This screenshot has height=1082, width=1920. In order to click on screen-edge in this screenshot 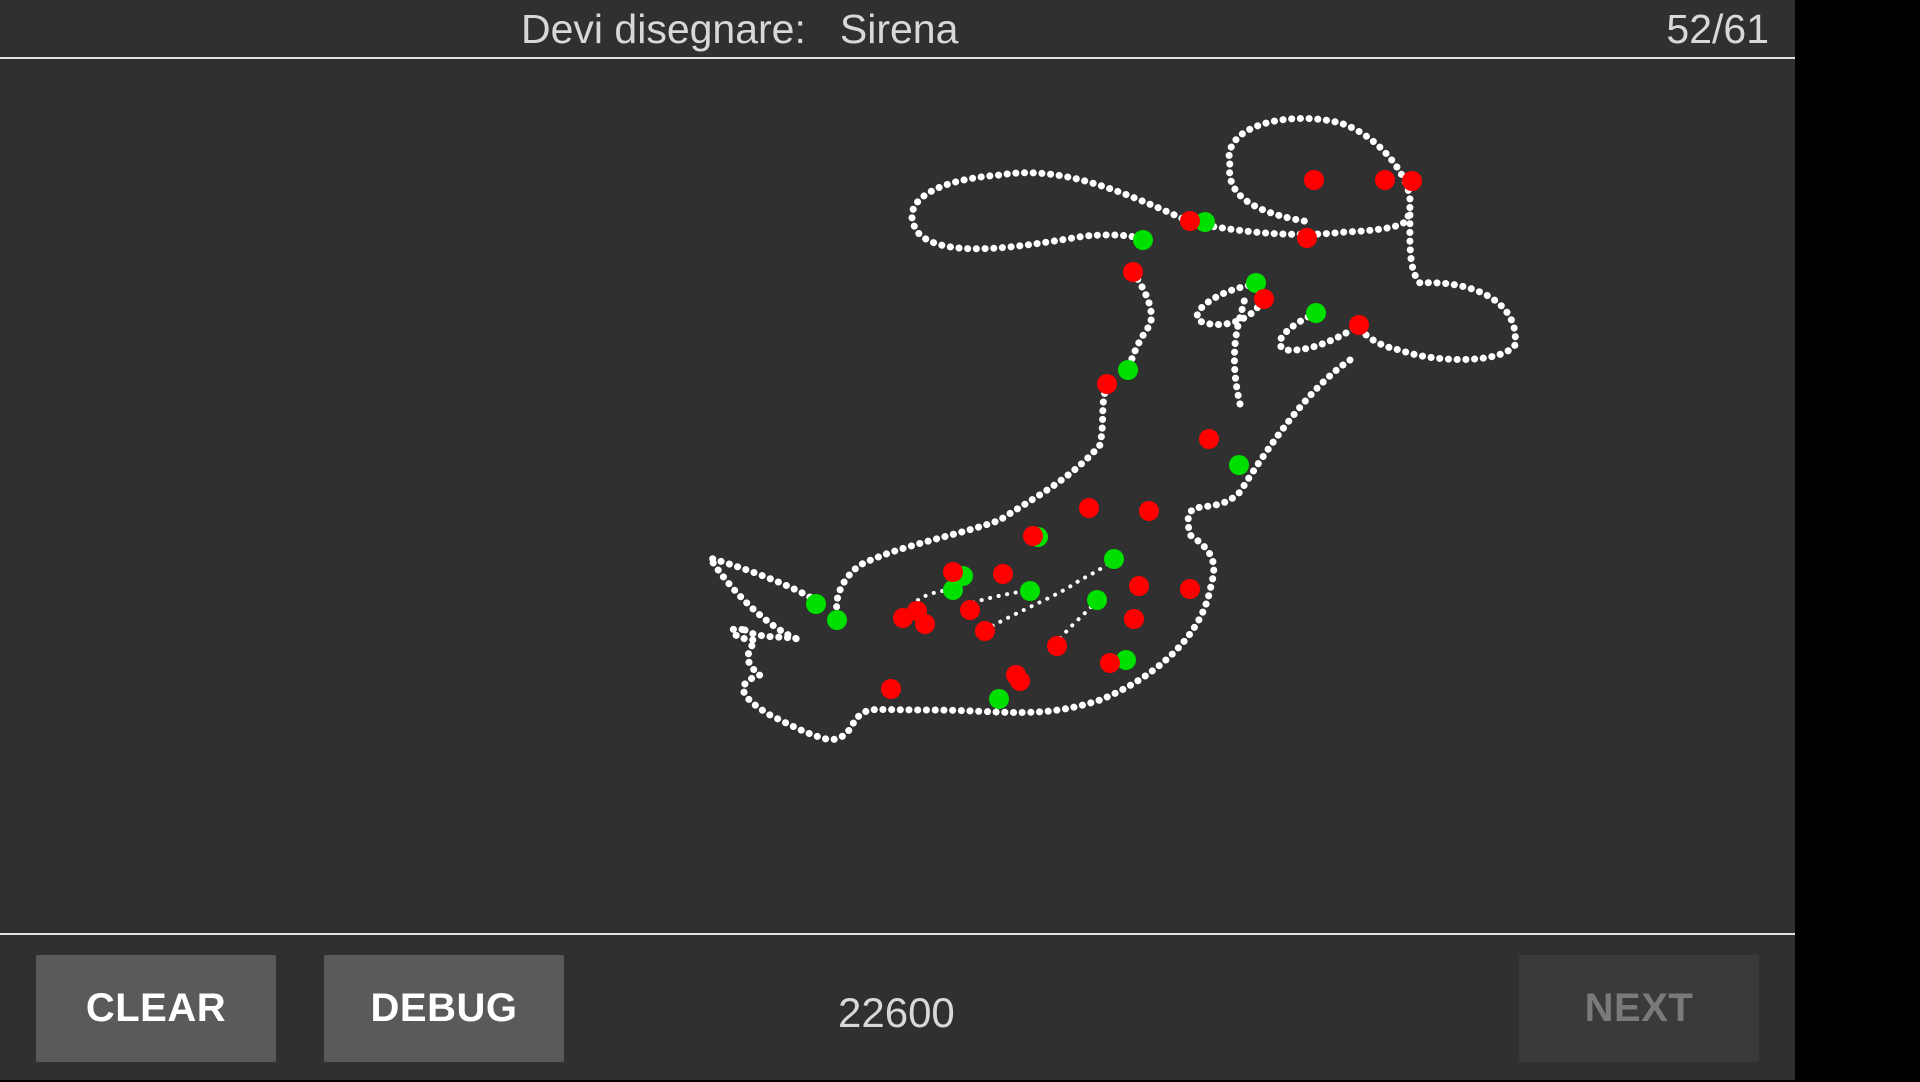, I will do `click(1857, 540)`.